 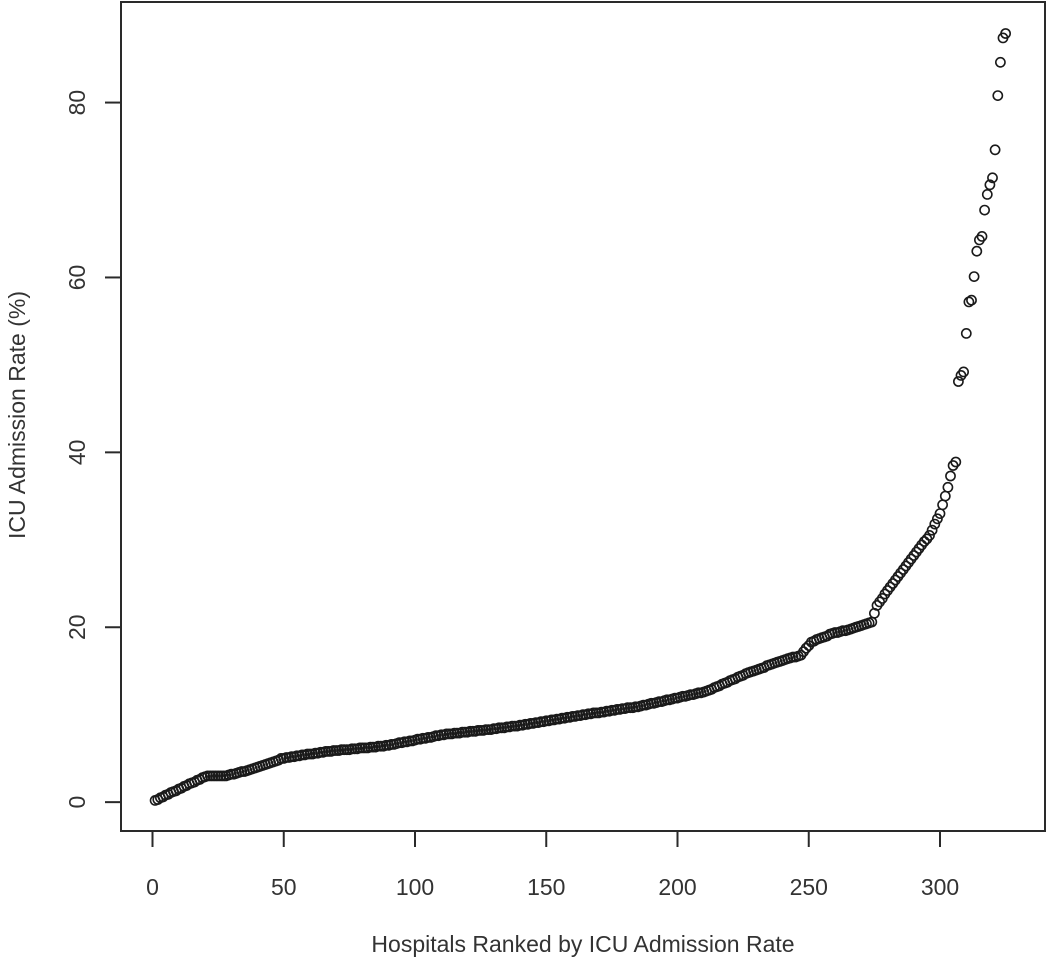 I want to click on x-tick-label: 150, so click(x=546, y=887).